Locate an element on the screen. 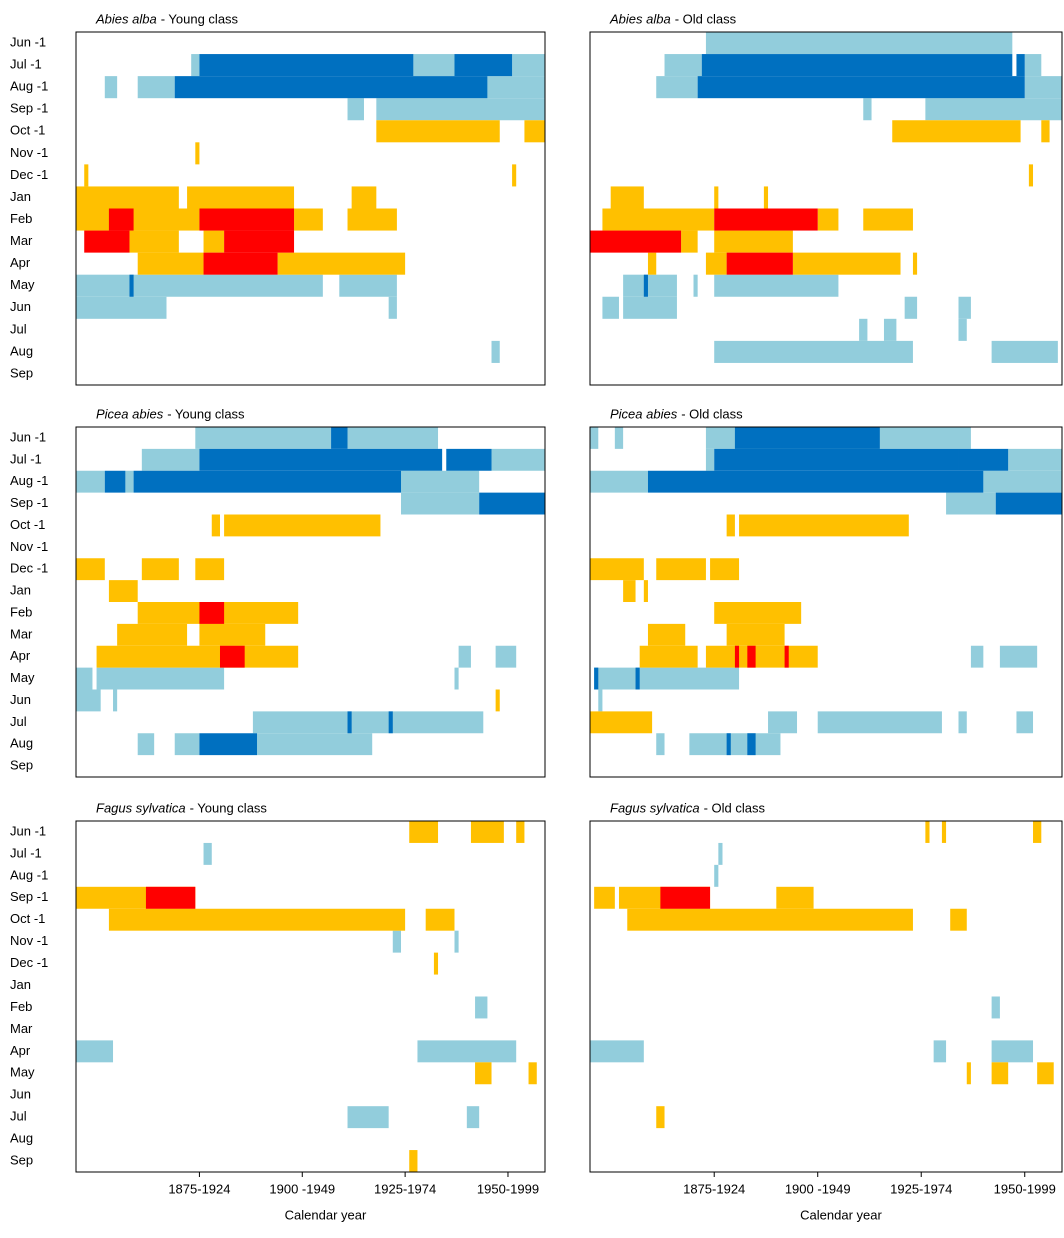 The width and height of the screenshot is (1064, 1238). row-label: Feb is located at coordinates (21, 1006).